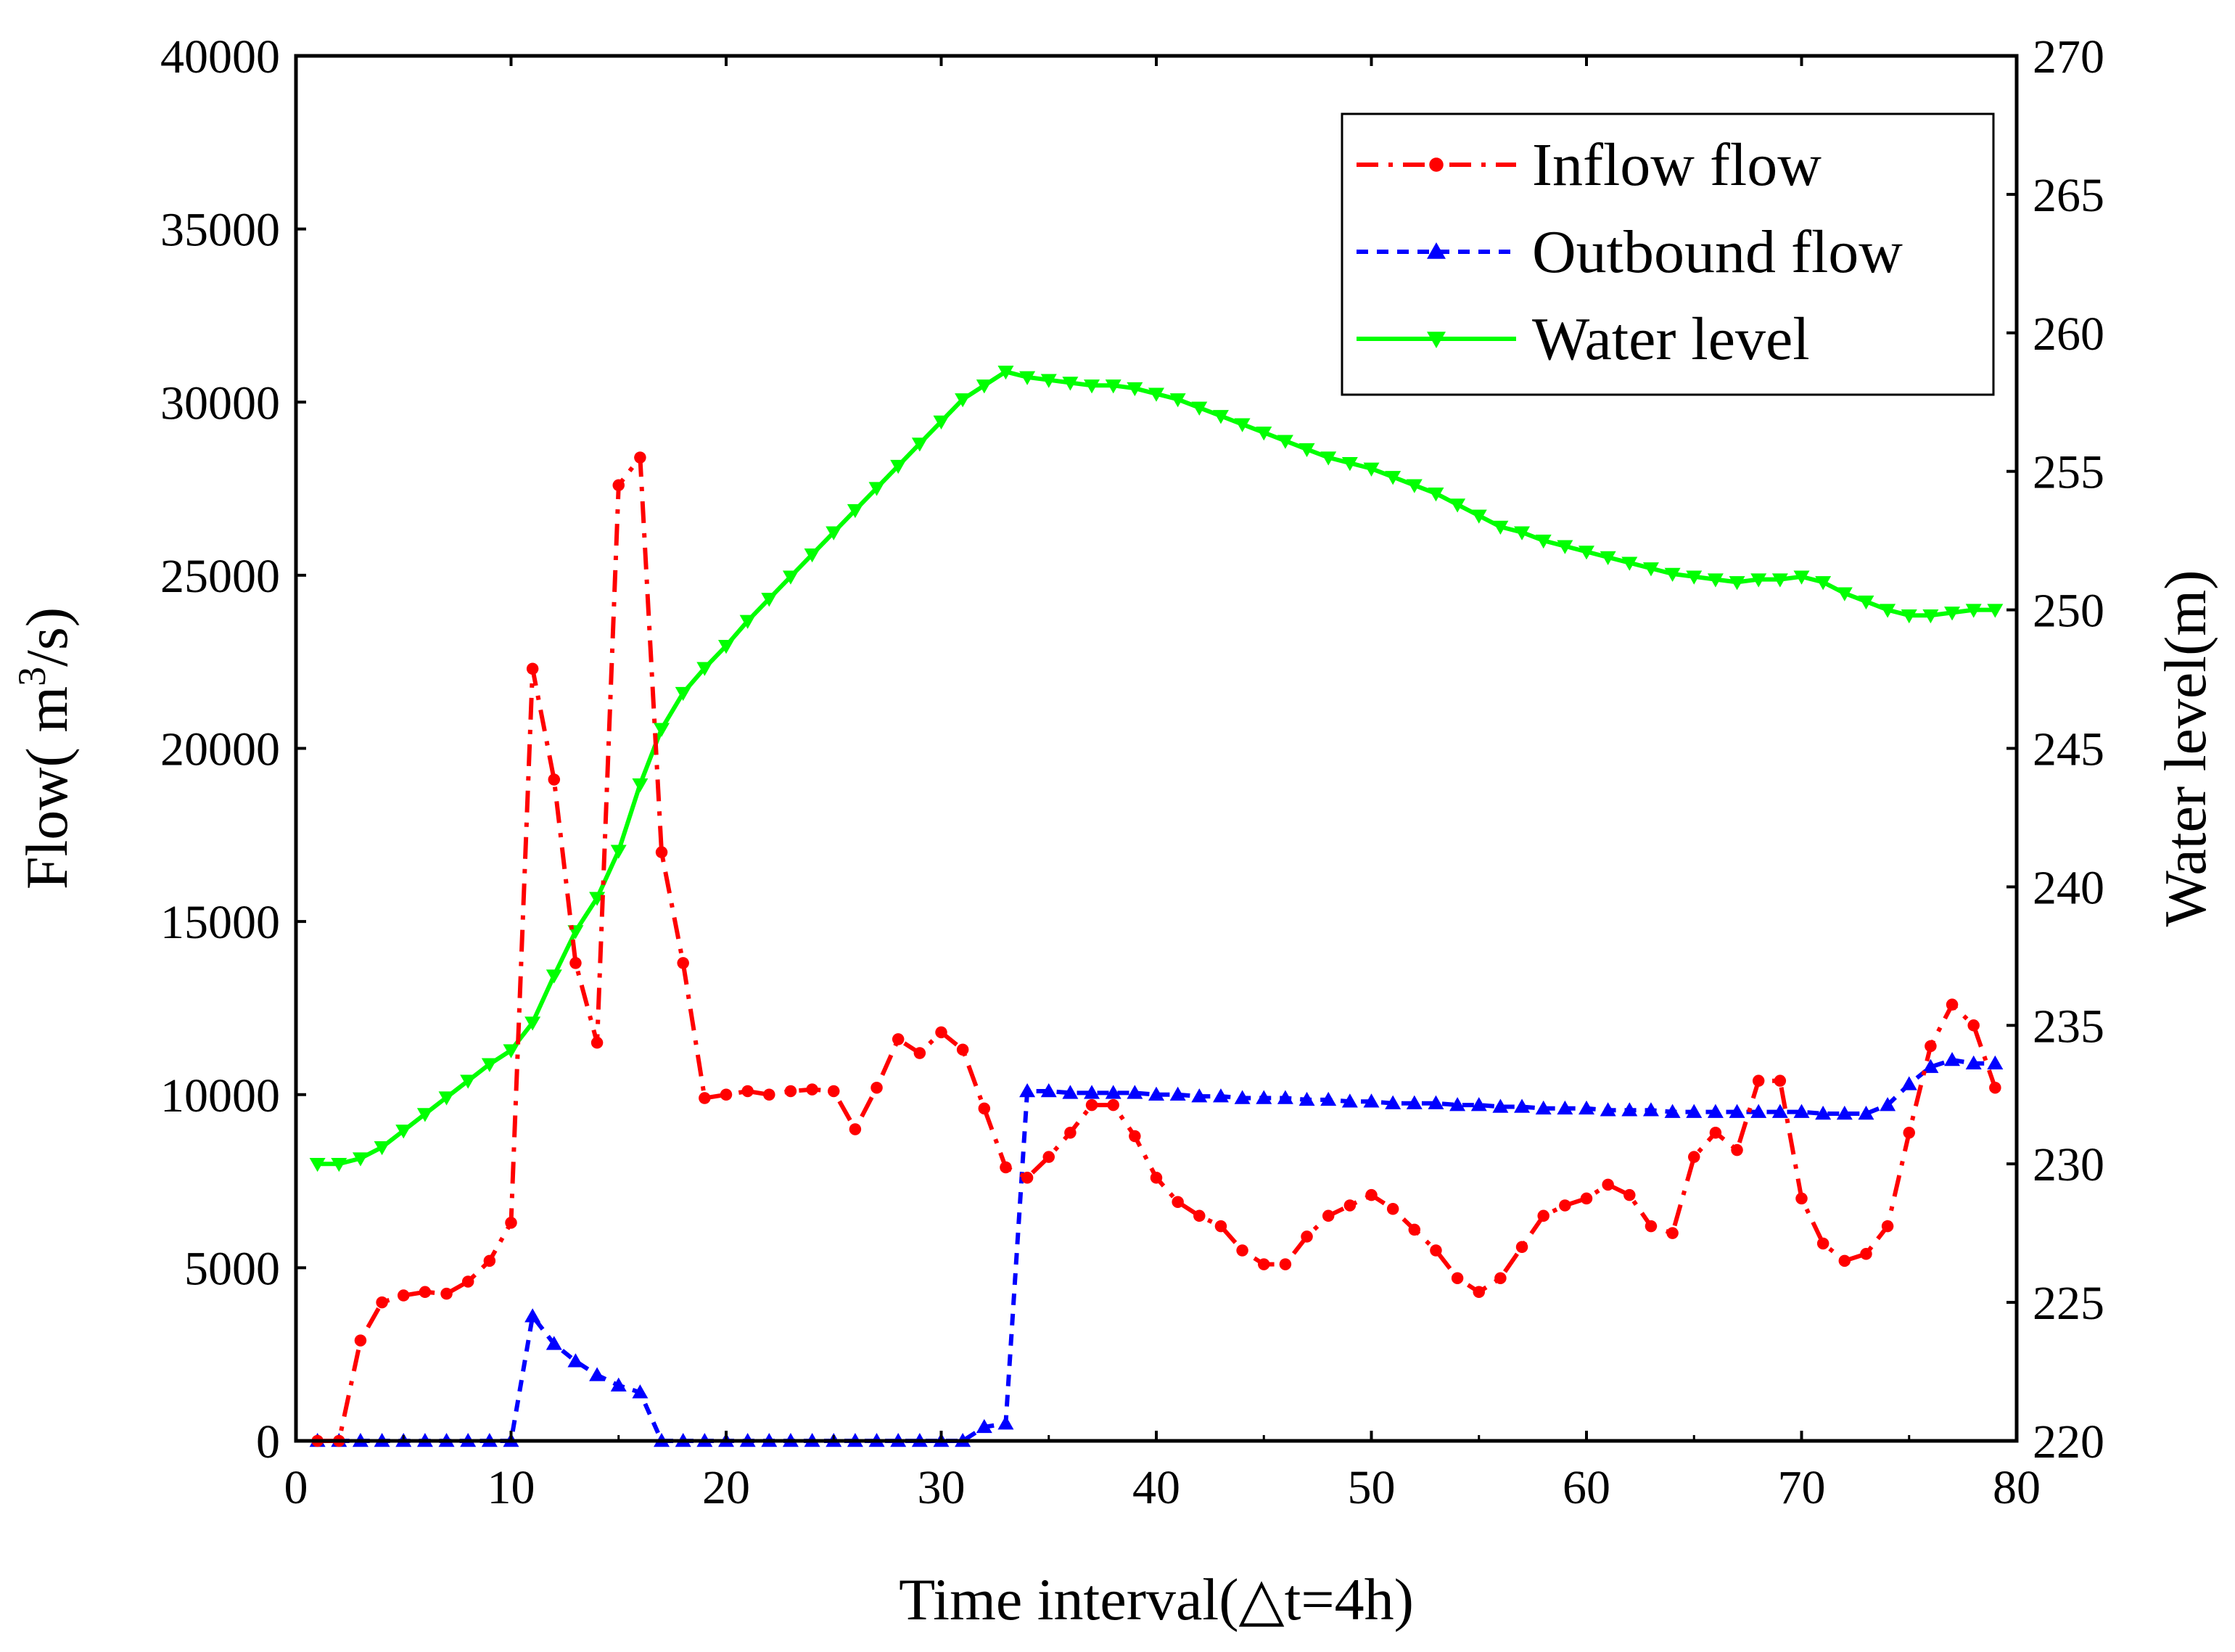  Describe the element at coordinates (2068, 888) in the screenshot. I see `y-tick-label-right: 240` at that location.